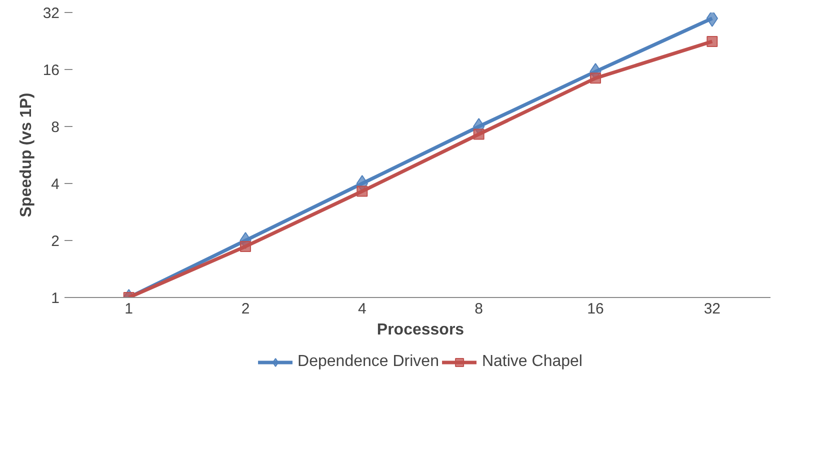  What do you see at coordinates (532, 362) in the screenshot?
I see `legend-label: Native Chapel` at bounding box center [532, 362].